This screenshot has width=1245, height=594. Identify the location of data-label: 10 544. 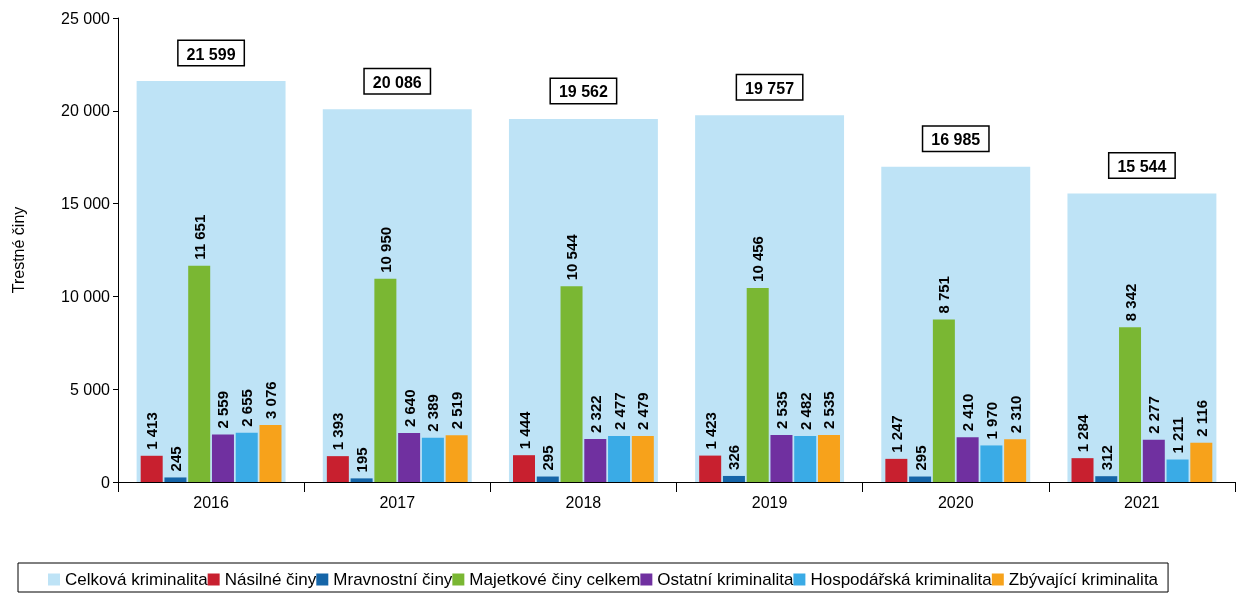
(572, 257).